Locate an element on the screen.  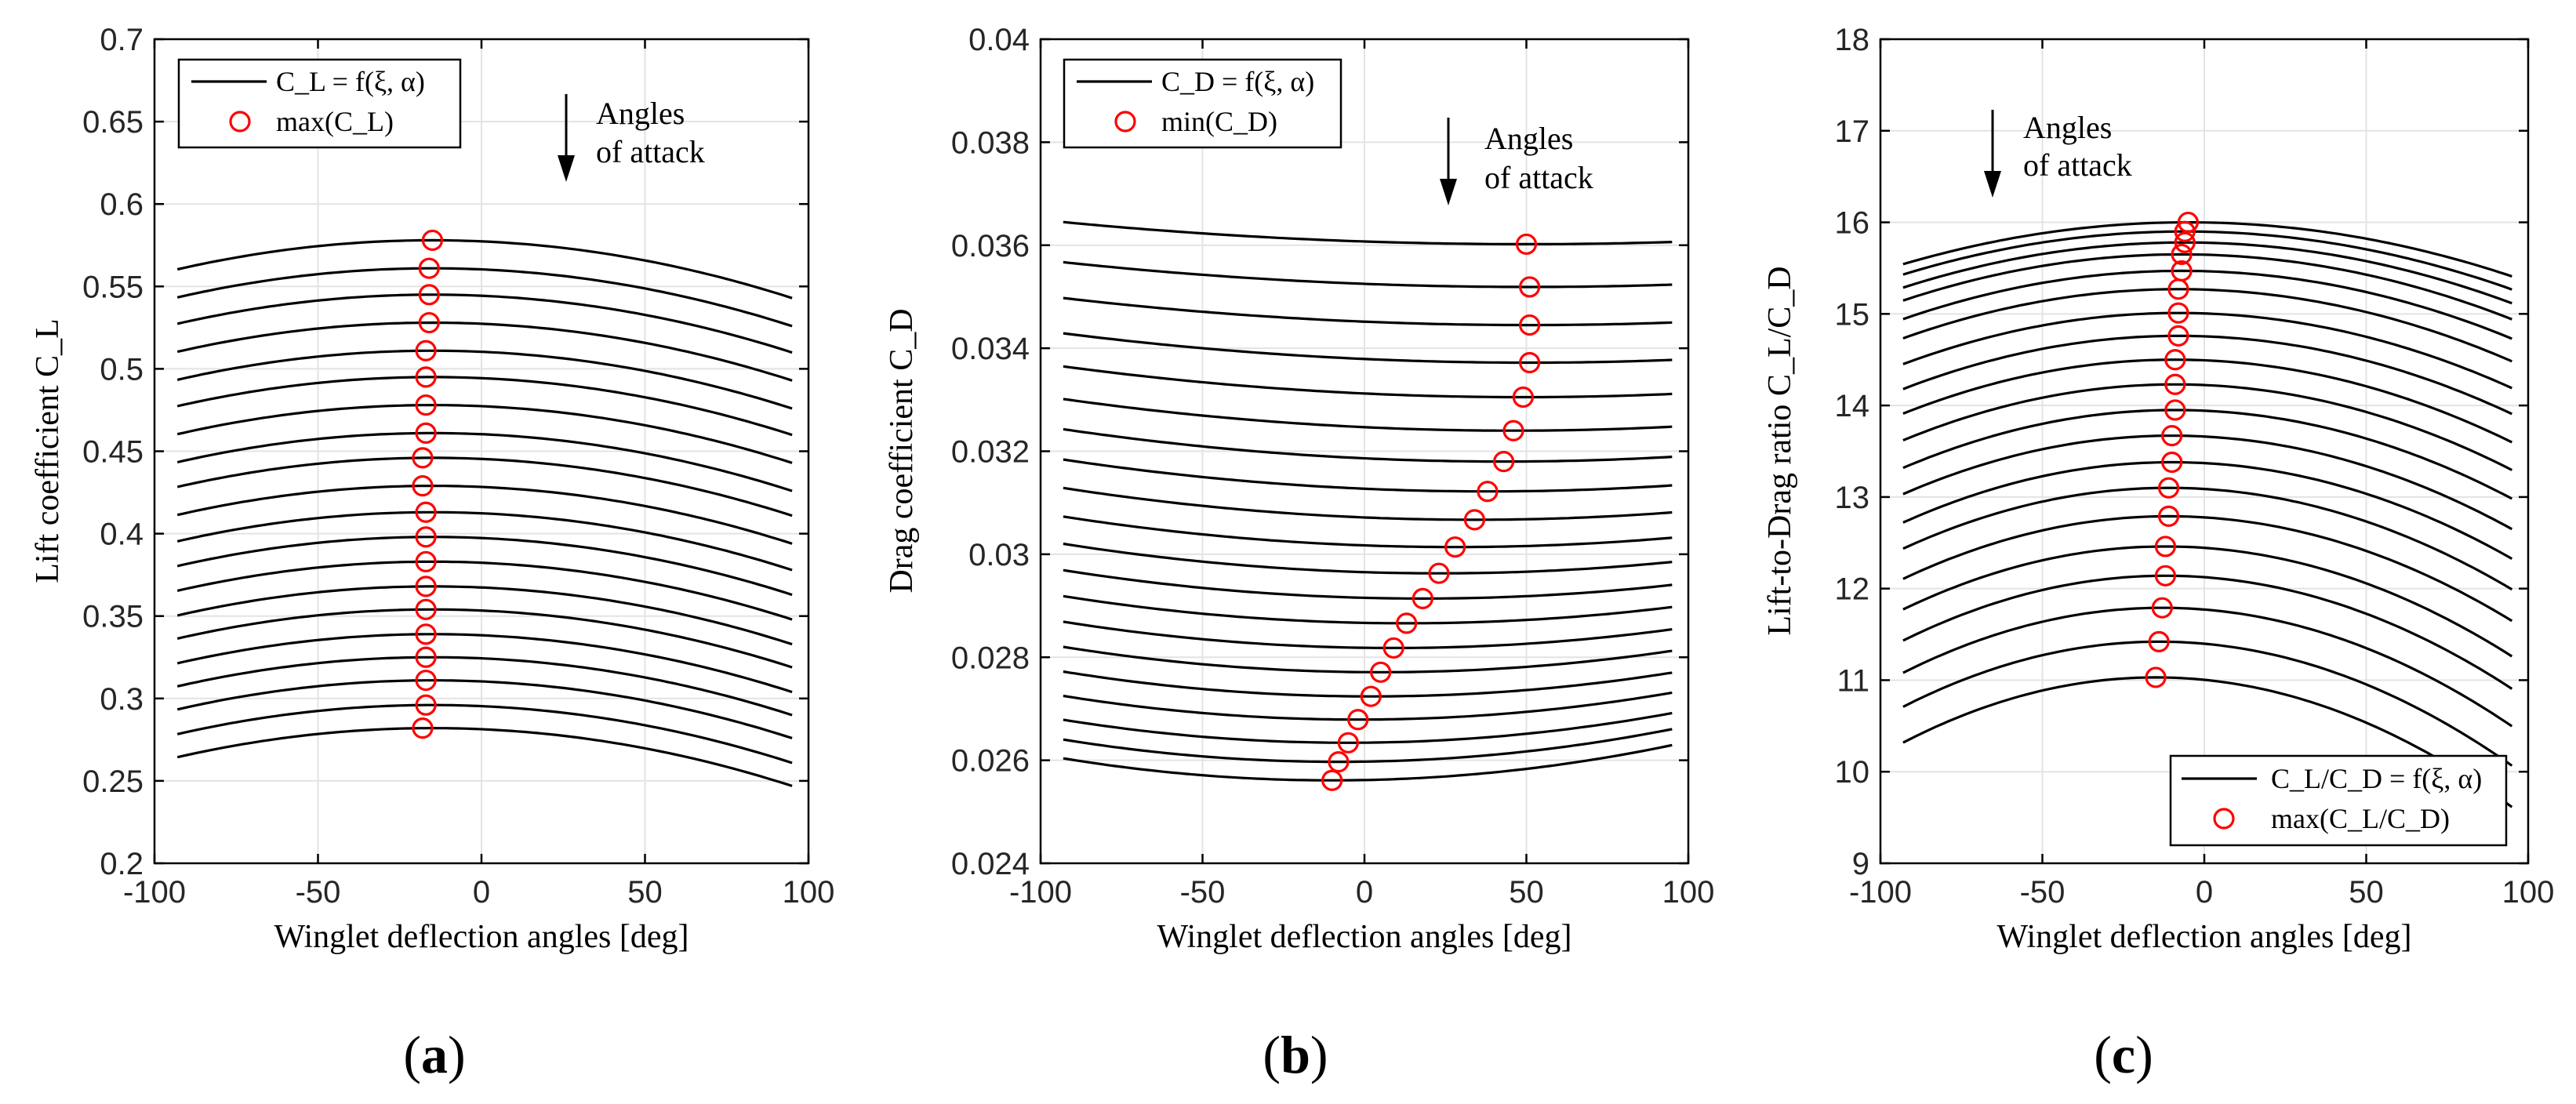
panel-b-ytick-label: 0.034 is located at coordinates (990, 349).